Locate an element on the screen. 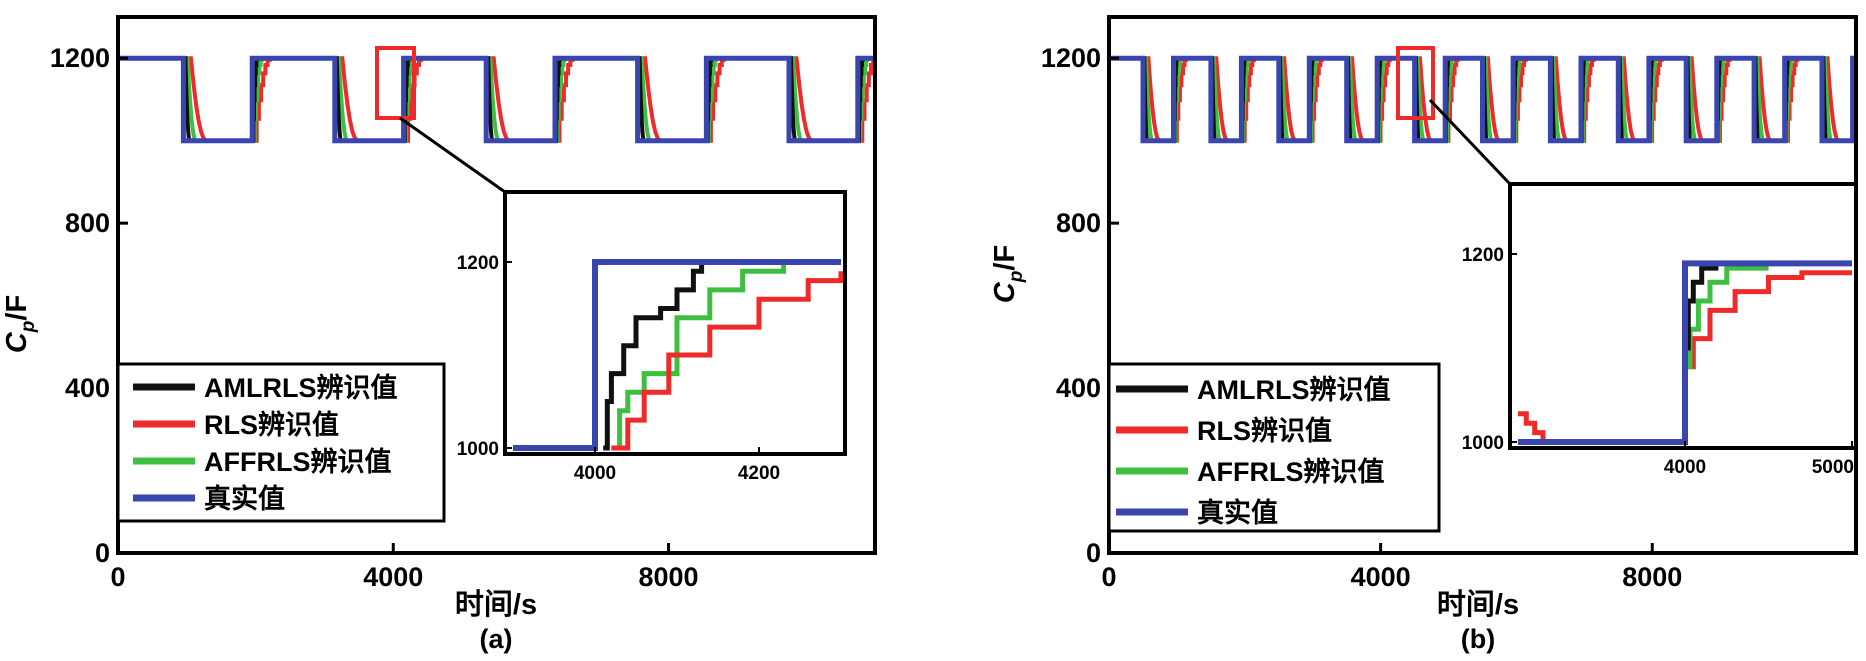 Image resolution: width=1866 pixels, height=661 pixels. panel-a-inset-ytick-label: 1200 is located at coordinates (478, 263).